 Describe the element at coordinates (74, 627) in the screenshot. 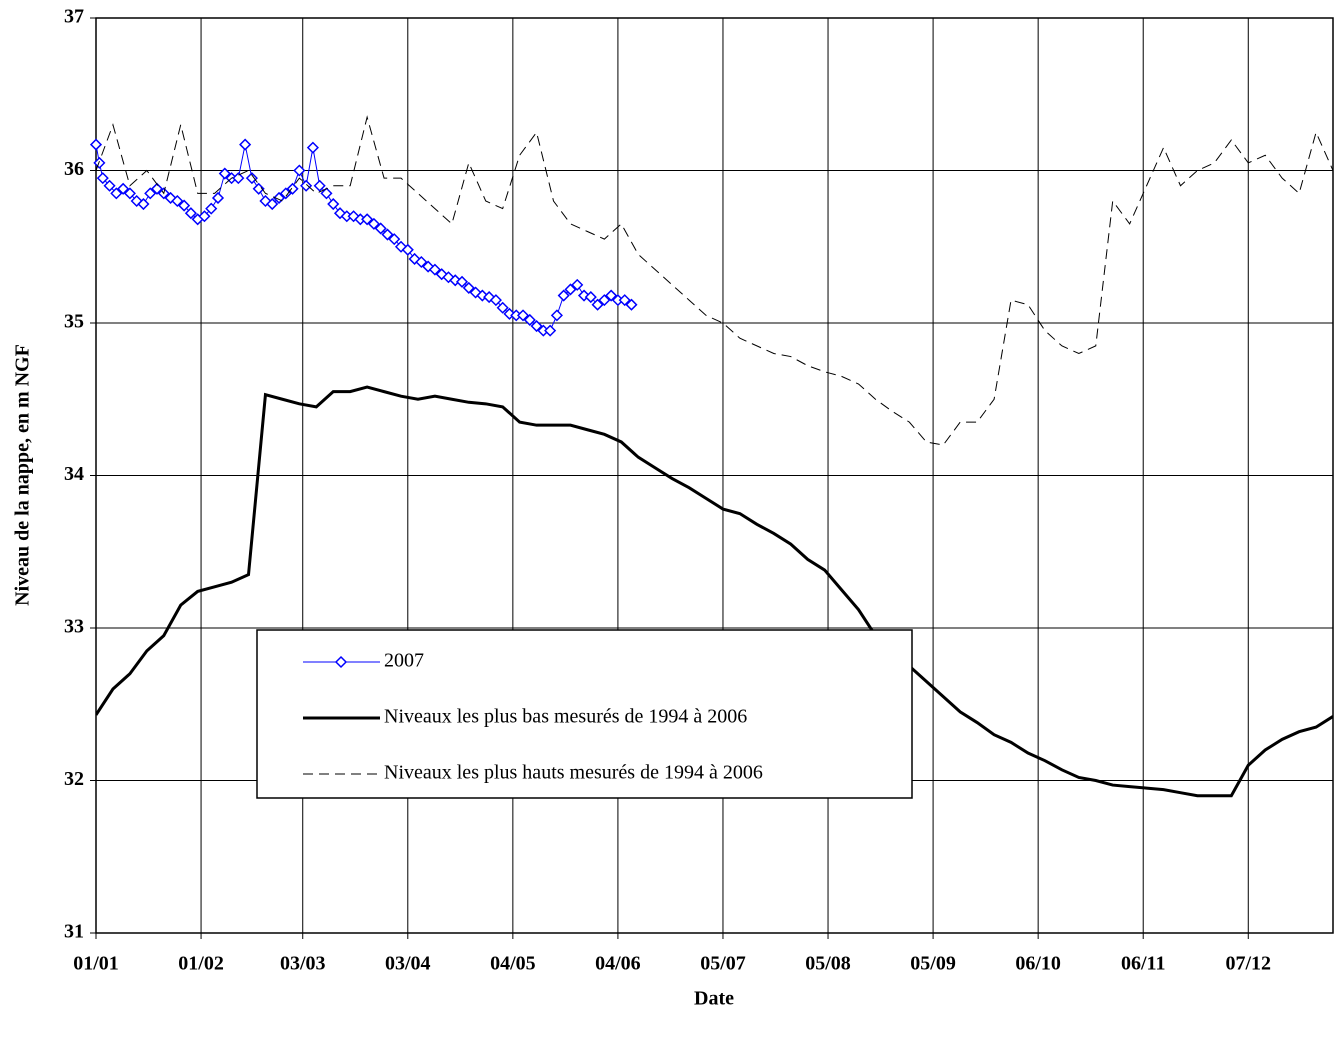

I see `y-tick-label: 33` at that location.